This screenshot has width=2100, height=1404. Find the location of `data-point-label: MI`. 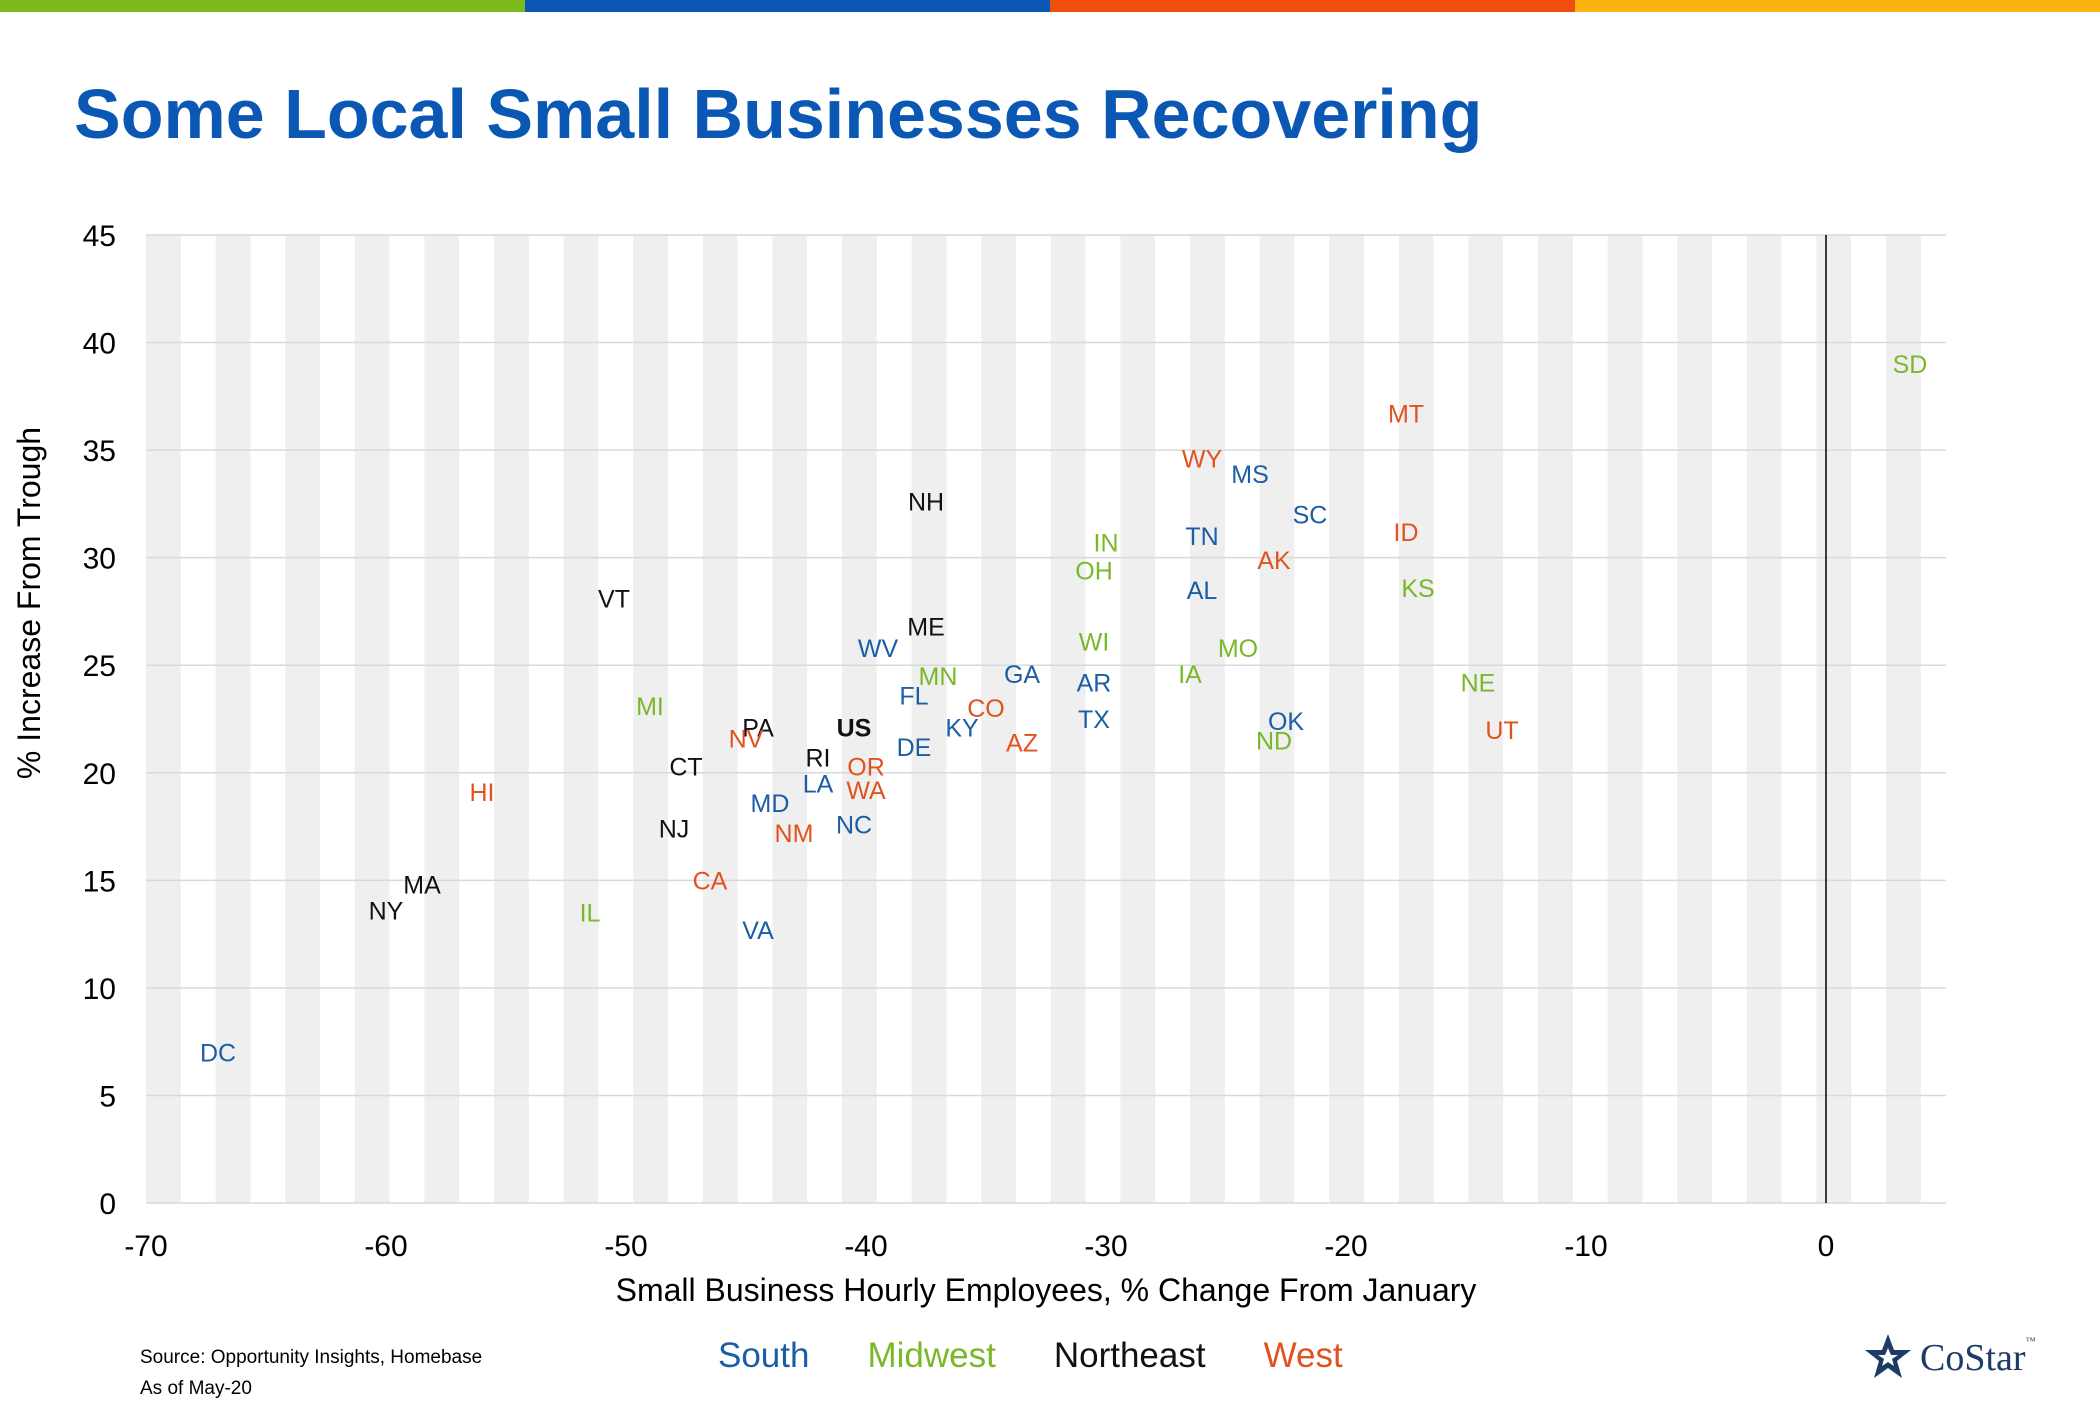

data-point-label: MI is located at coordinates (650, 707).